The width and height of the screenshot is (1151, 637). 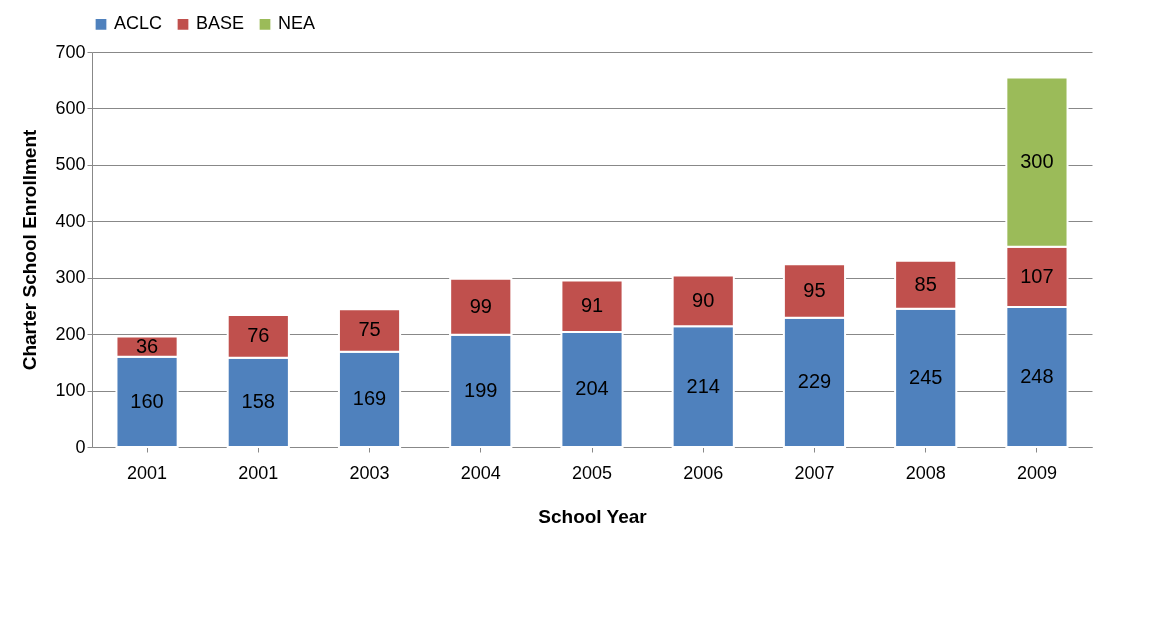 What do you see at coordinates (593, 516) in the screenshot?
I see `x-axis-title: School Year` at bounding box center [593, 516].